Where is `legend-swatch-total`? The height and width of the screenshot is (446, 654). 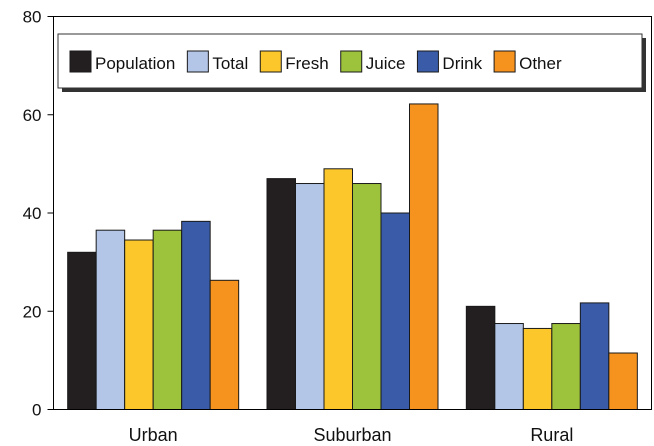 legend-swatch-total is located at coordinates (197, 61).